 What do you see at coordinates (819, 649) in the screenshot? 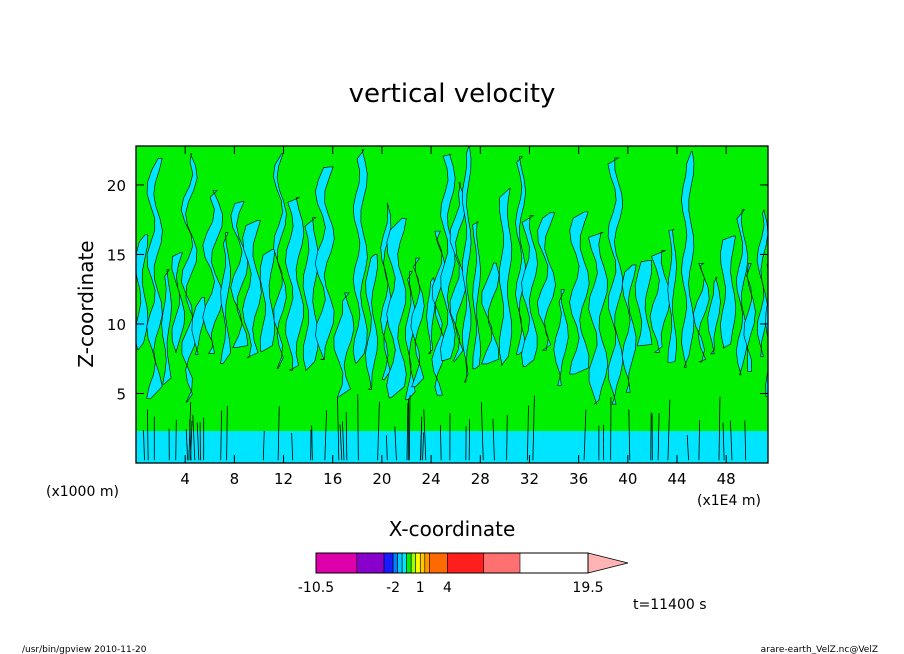
I see `footer-right: arare-earth_VelZ.nc@VelZ` at bounding box center [819, 649].